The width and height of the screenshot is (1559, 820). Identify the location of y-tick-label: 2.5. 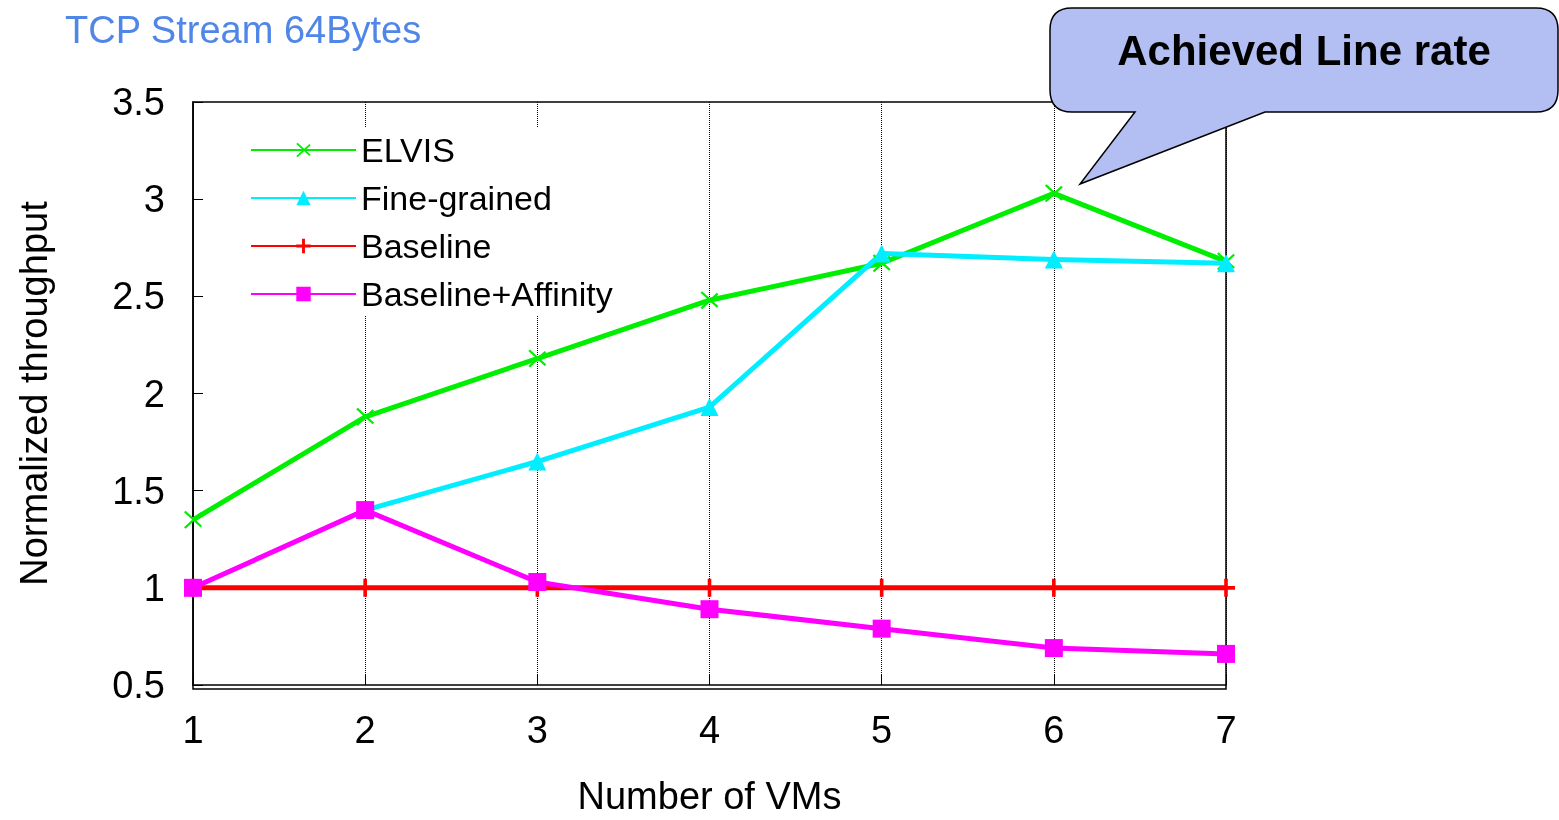
(138, 296).